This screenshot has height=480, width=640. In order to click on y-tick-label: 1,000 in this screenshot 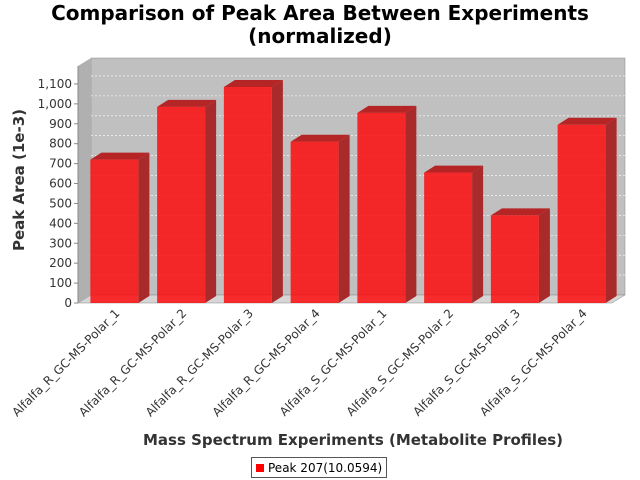, I will do `click(55, 104)`.